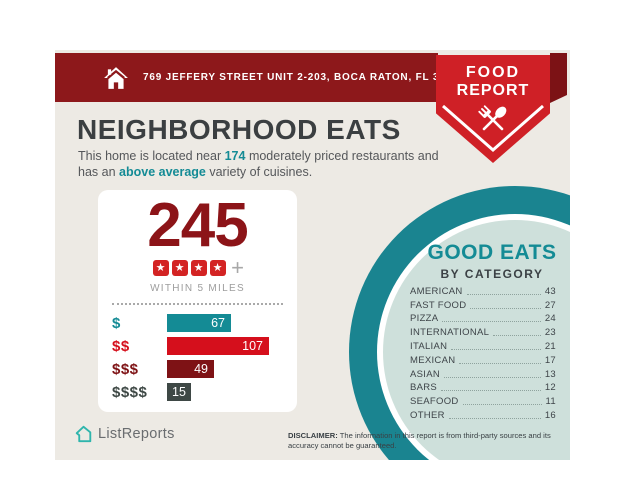  I want to click on intro-pre: This home is located near, so click(151, 156).